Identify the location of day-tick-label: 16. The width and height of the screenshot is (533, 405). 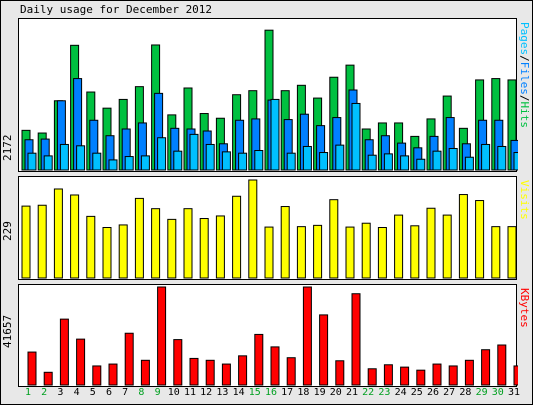
(271, 392).